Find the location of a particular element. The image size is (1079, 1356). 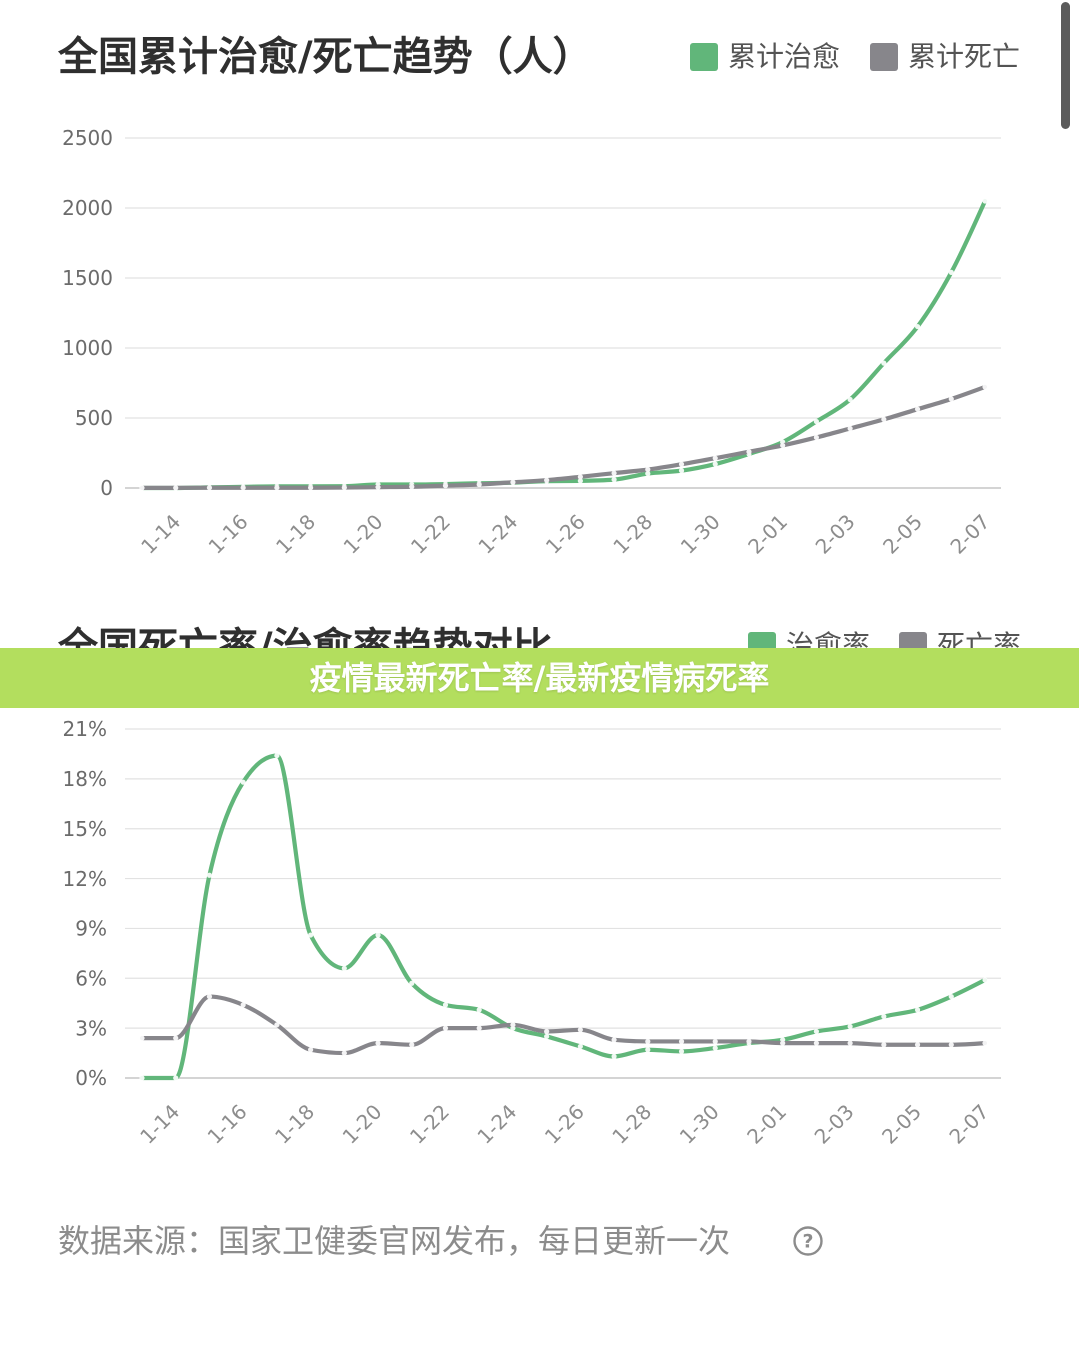

y-tick-label: 2000 is located at coordinates (87, 208).